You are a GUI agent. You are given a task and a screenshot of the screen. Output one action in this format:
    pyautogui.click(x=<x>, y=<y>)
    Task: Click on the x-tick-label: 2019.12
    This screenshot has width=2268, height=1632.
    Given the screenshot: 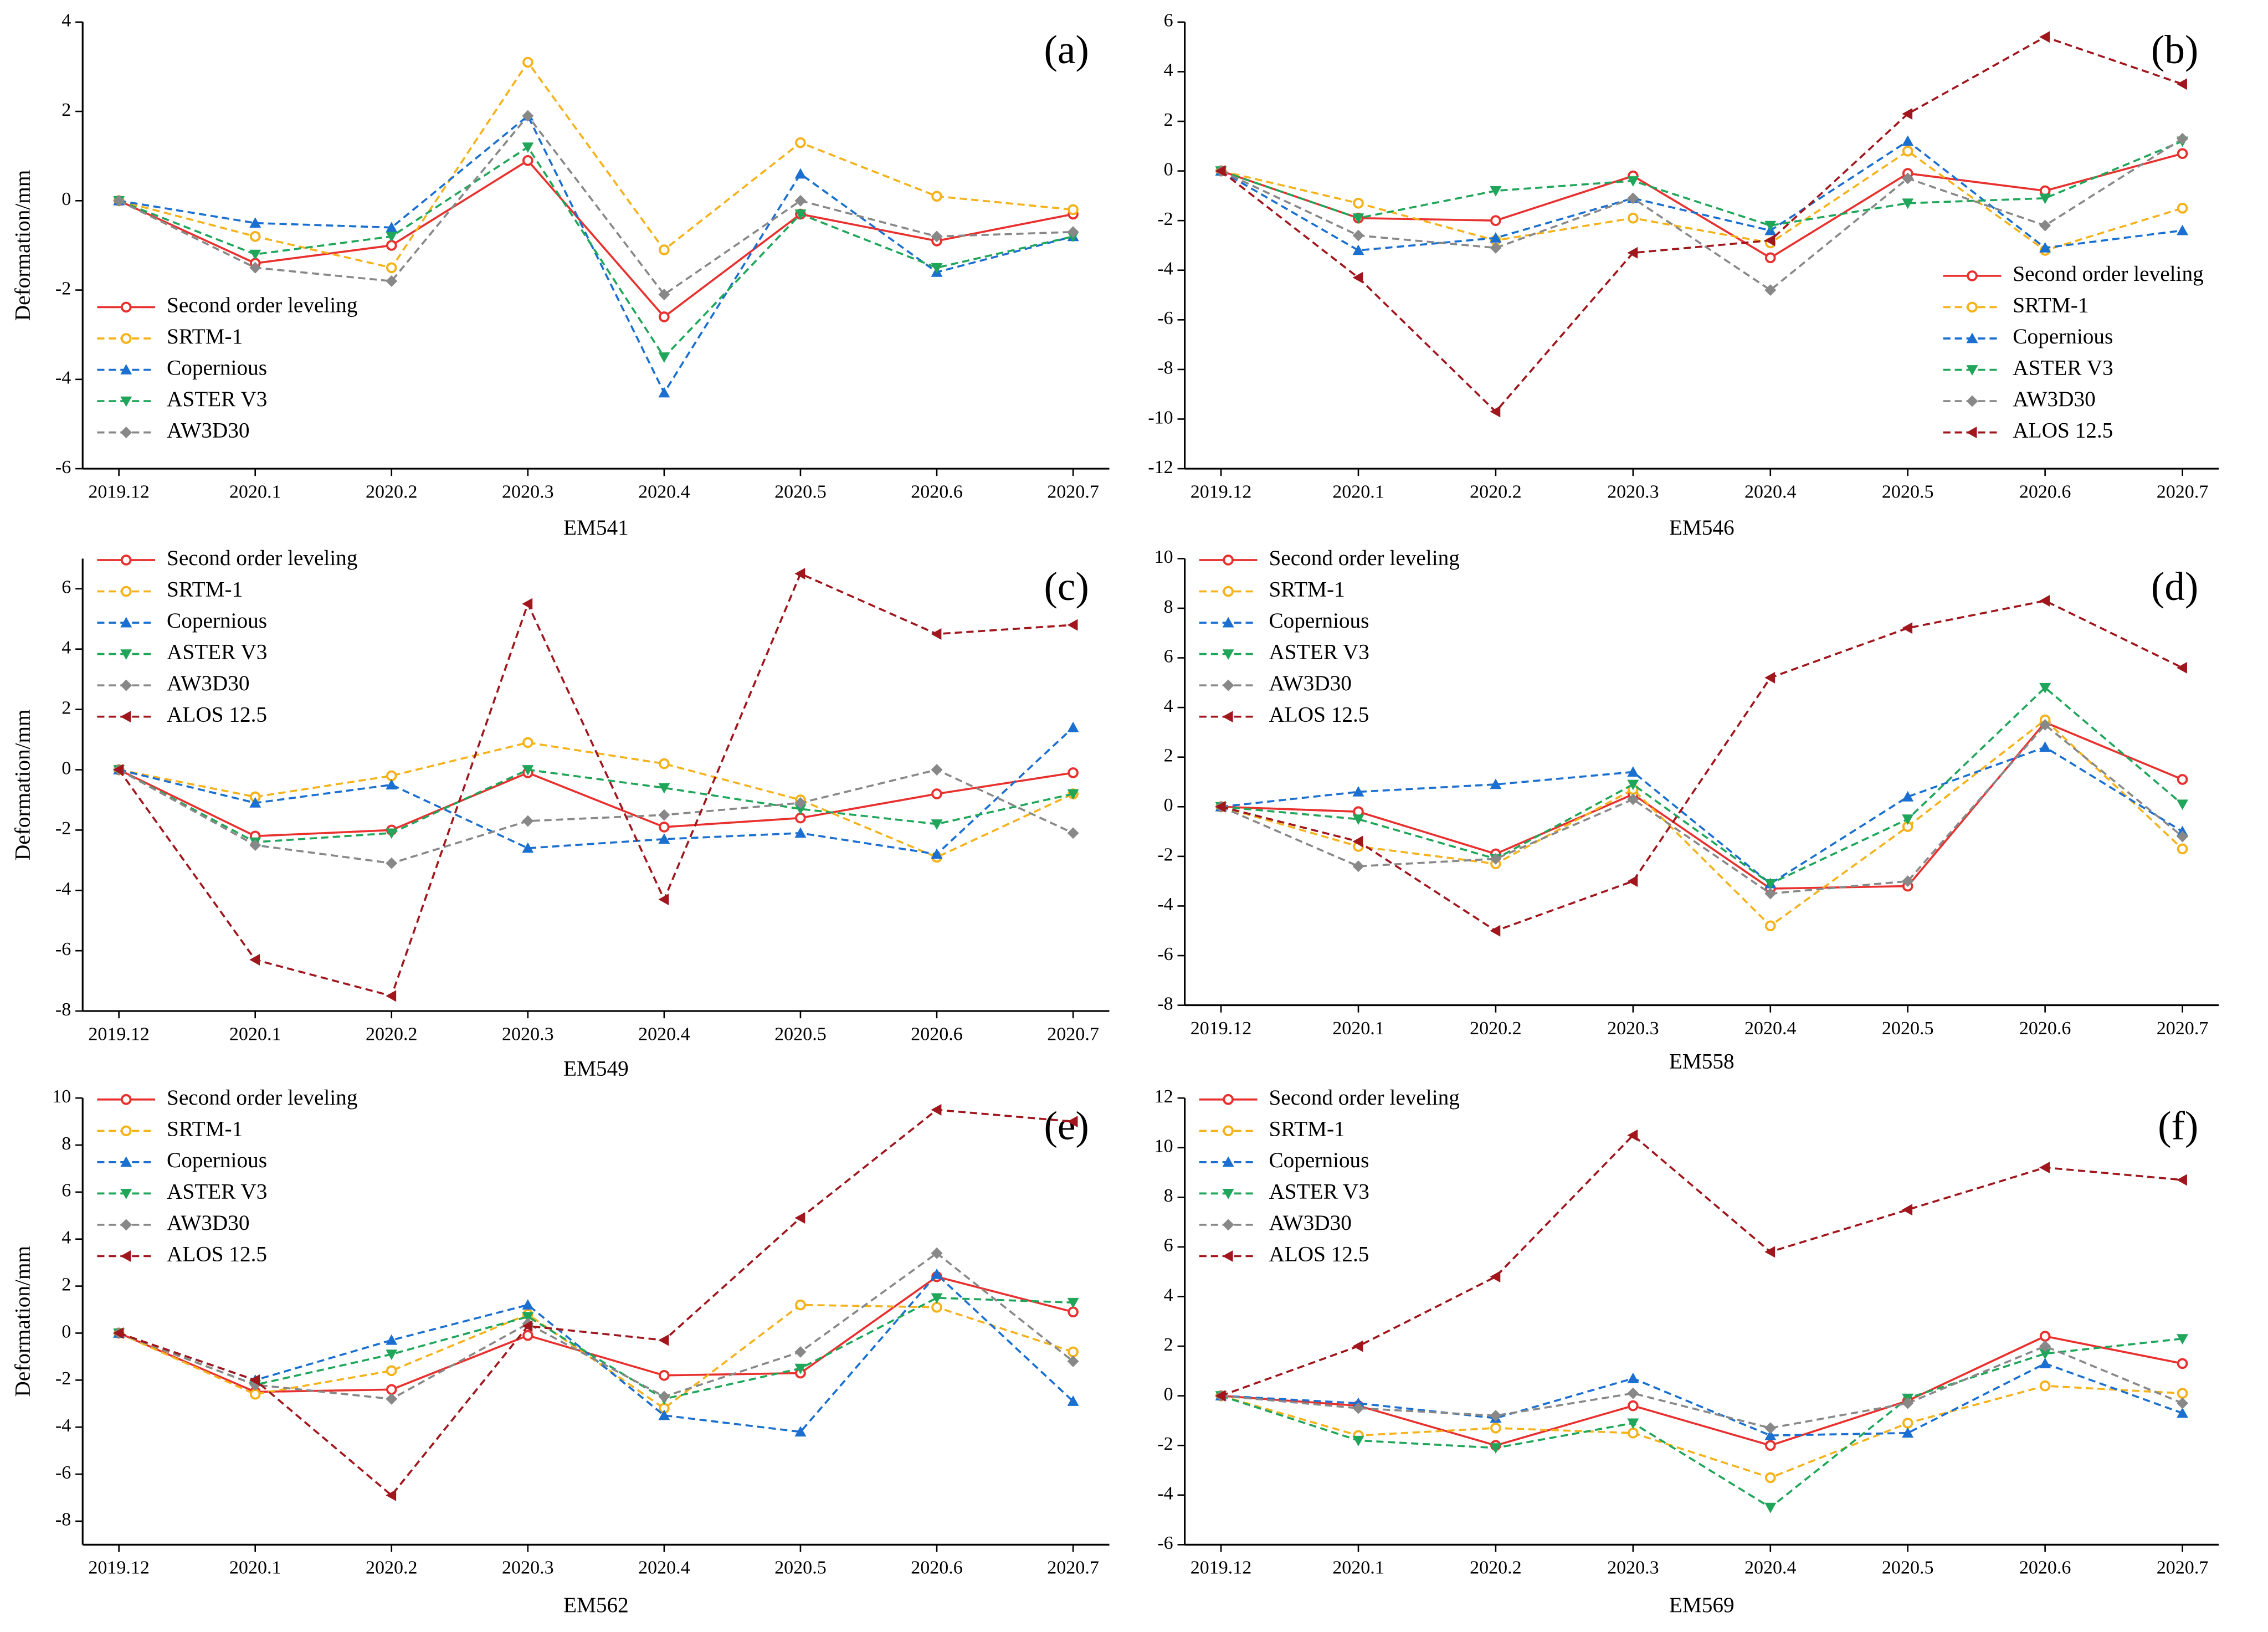 What is the action you would take?
    pyautogui.click(x=1221, y=1028)
    